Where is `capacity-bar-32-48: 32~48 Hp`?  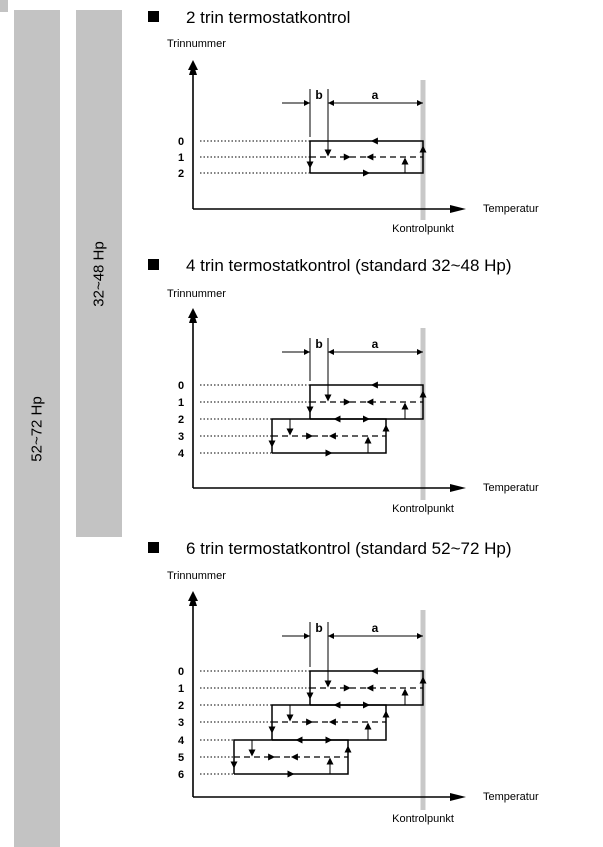
capacity-bar-32-48: 32~48 Hp is located at coordinates (99, 273).